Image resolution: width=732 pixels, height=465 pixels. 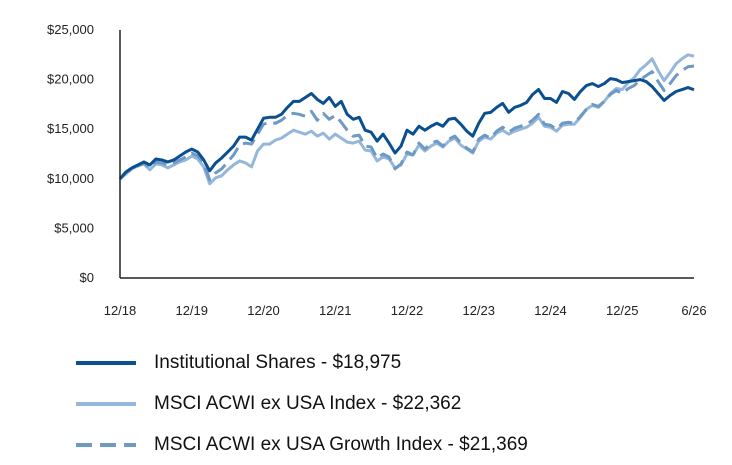 I want to click on x-tick-label: 12/25, so click(x=622, y=310).